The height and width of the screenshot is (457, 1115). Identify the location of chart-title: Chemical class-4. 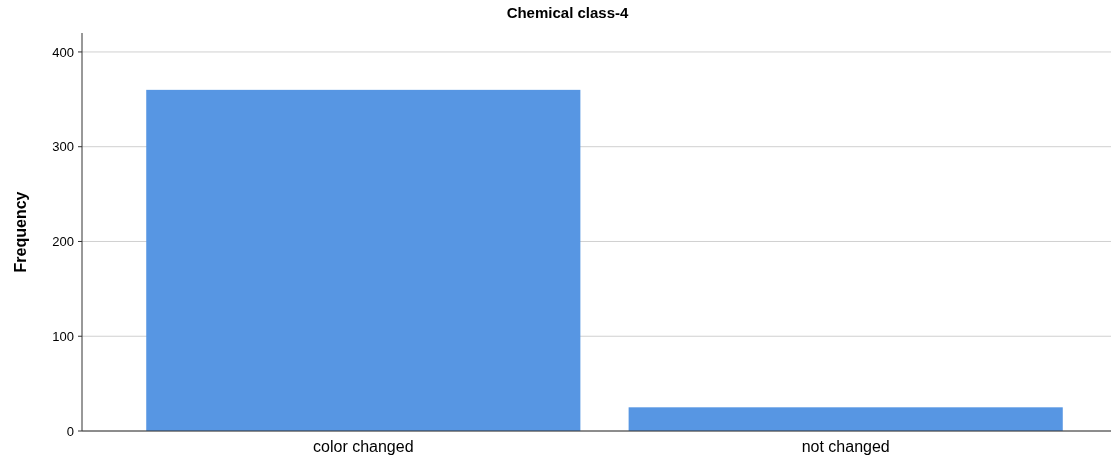
(568, 12).